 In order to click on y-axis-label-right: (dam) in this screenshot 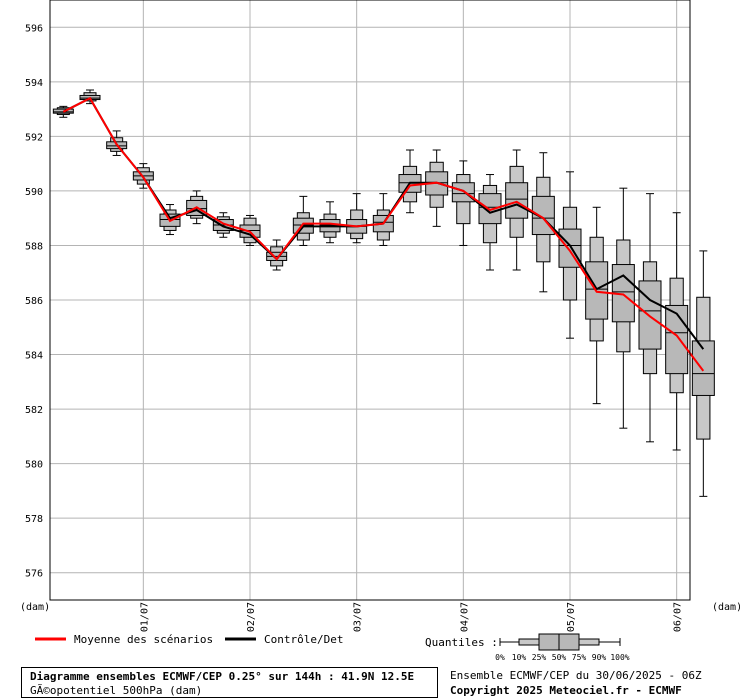, I will do `click(726, 607)`.